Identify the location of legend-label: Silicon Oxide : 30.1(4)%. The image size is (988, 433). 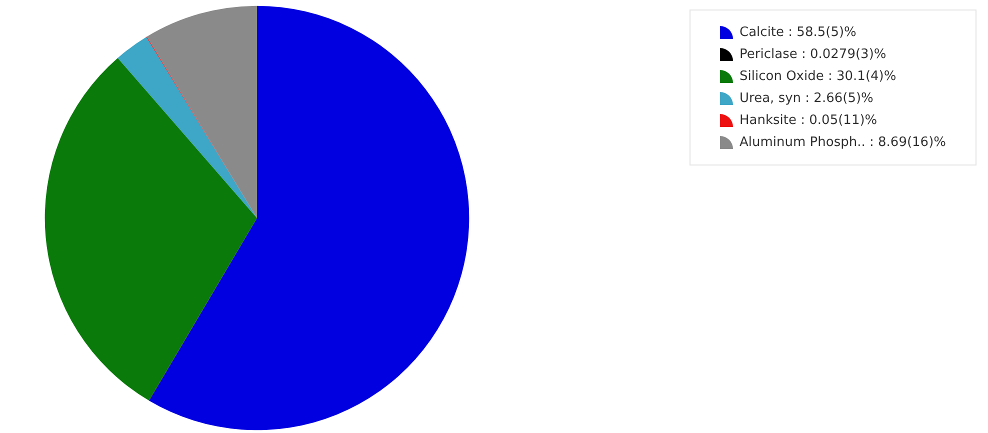
(818, 76).